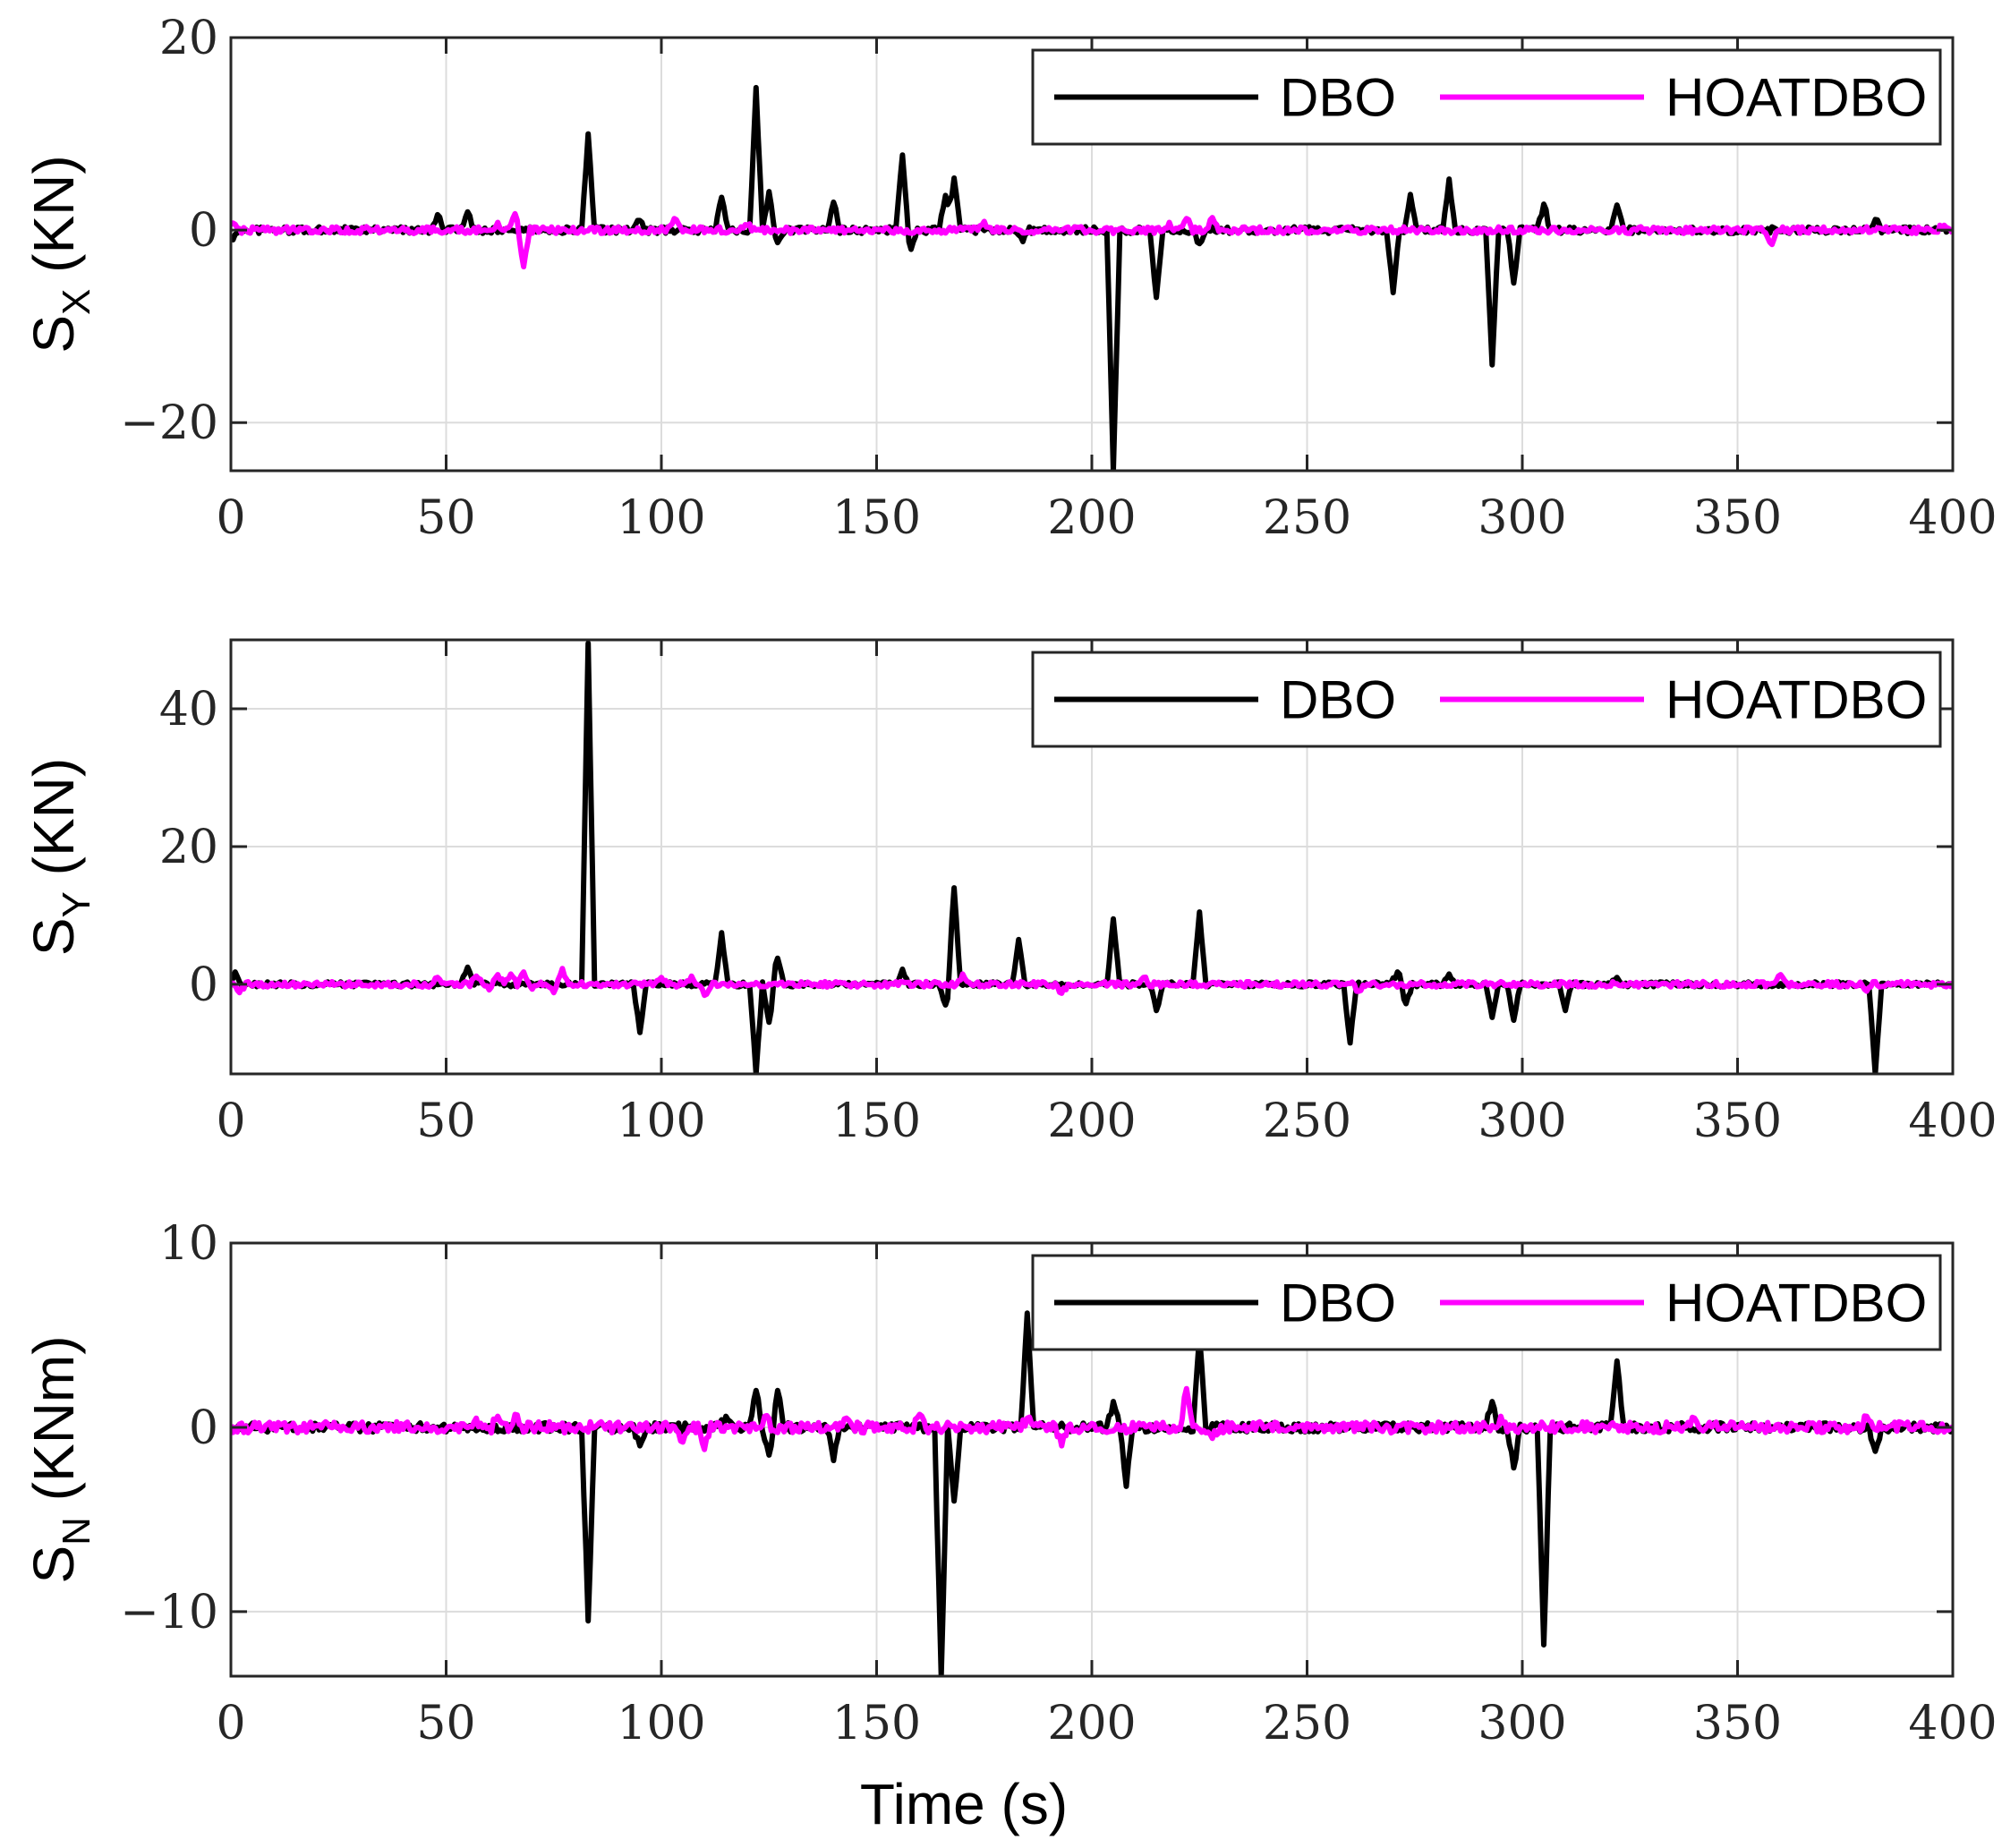 Image resolution: width=2002 pixels, height=1848 pixels. What do you see at coordinates (188, 710) in the screenshot?
I see `y-tick-label: 40` at bounding box center [188, 710].